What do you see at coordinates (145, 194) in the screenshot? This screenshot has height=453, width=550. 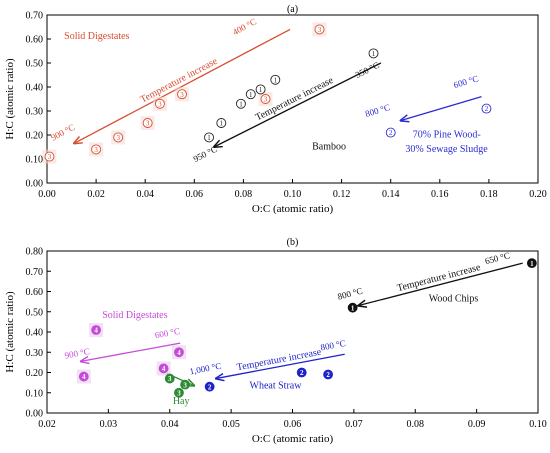 I see `x-tick-label: 0.04` at bounding box center [145, 194].